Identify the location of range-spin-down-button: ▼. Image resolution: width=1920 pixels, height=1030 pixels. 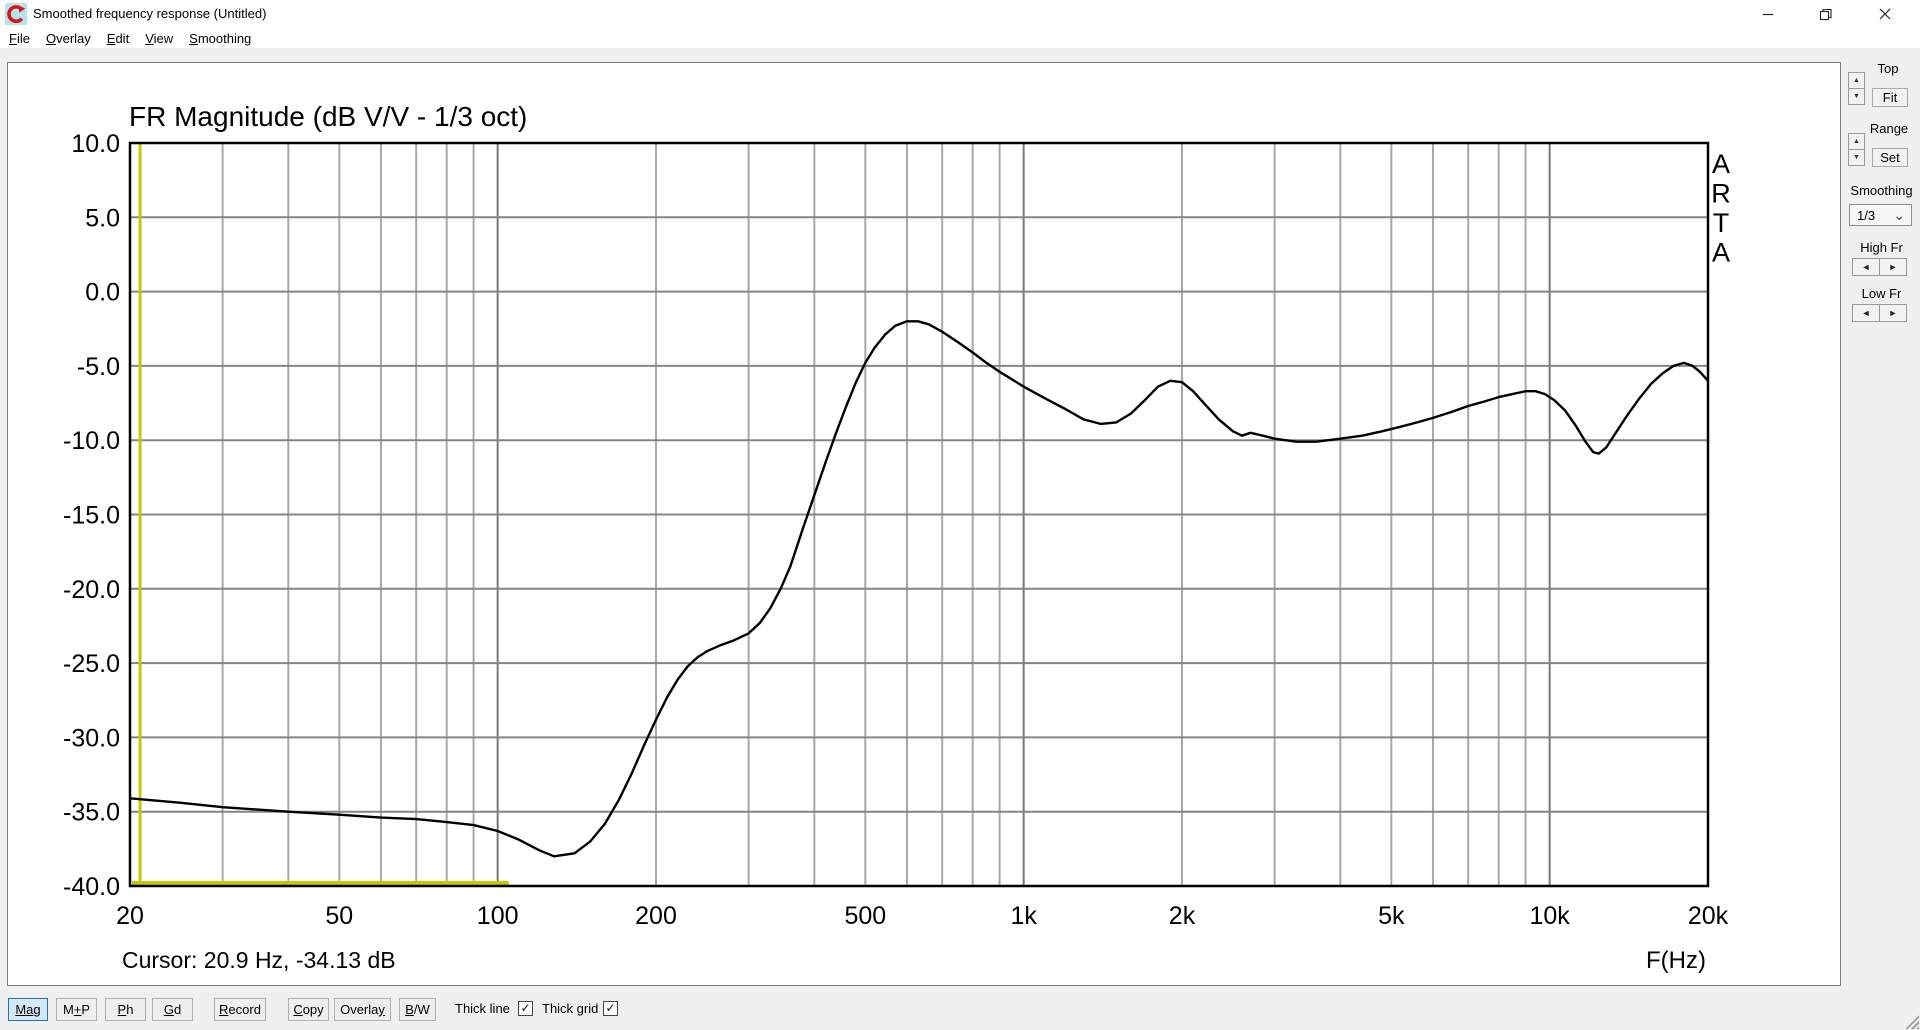
(1856, 157).